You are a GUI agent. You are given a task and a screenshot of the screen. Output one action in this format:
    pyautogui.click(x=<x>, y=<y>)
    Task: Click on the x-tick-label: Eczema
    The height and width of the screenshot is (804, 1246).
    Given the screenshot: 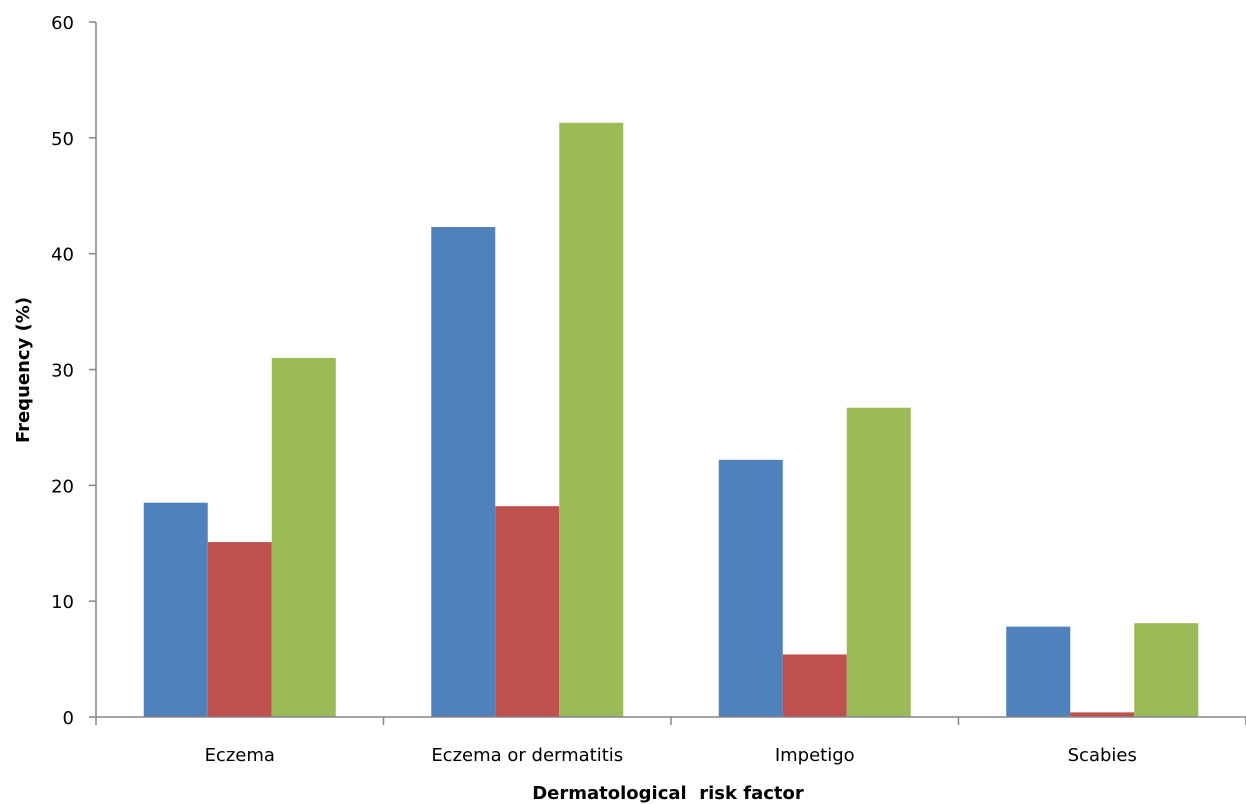 What is the action you would take?
    pyautogui.click(x=240, y=755)
    